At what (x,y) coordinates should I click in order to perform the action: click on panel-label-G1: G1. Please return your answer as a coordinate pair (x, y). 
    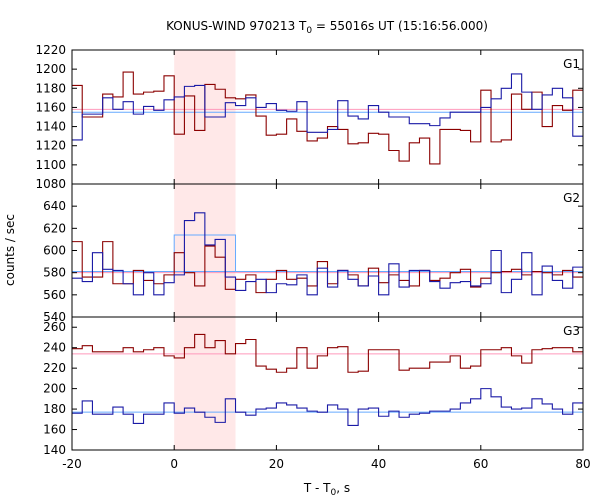
    Looking at the image, I should click on (571, 64).